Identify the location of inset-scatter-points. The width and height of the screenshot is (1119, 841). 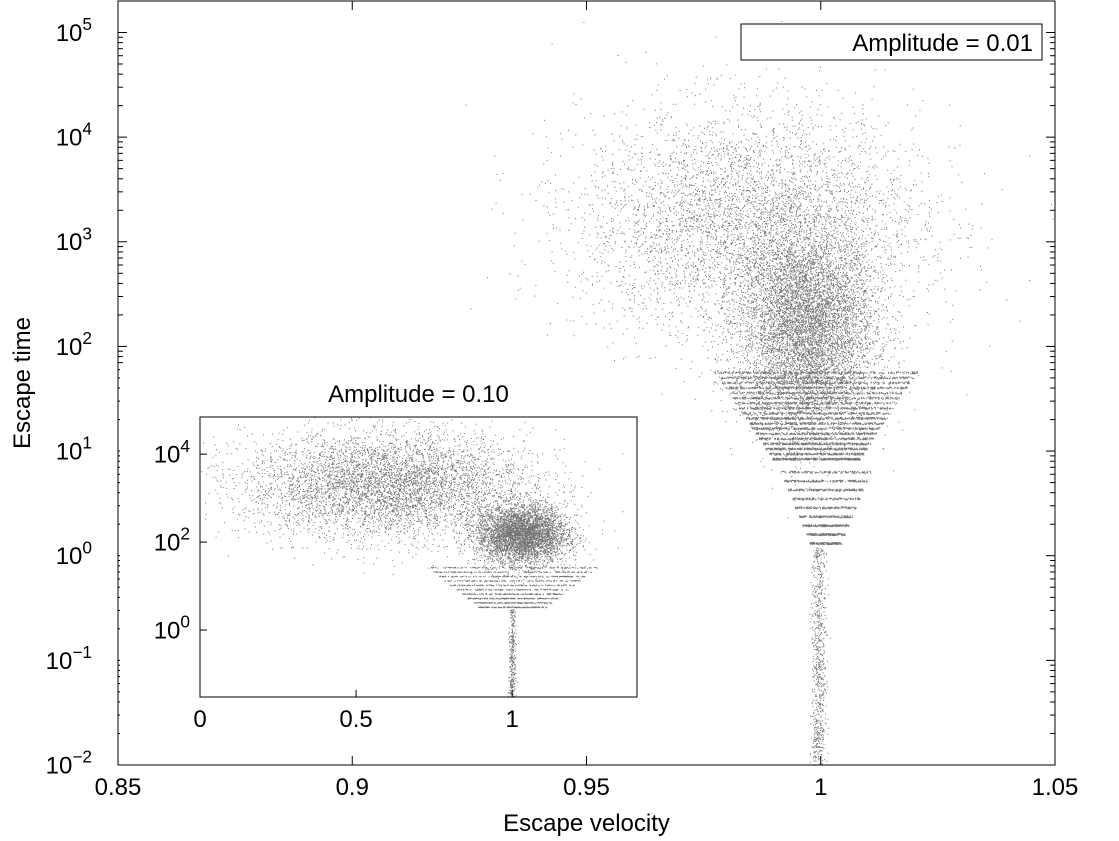
(412, 557).